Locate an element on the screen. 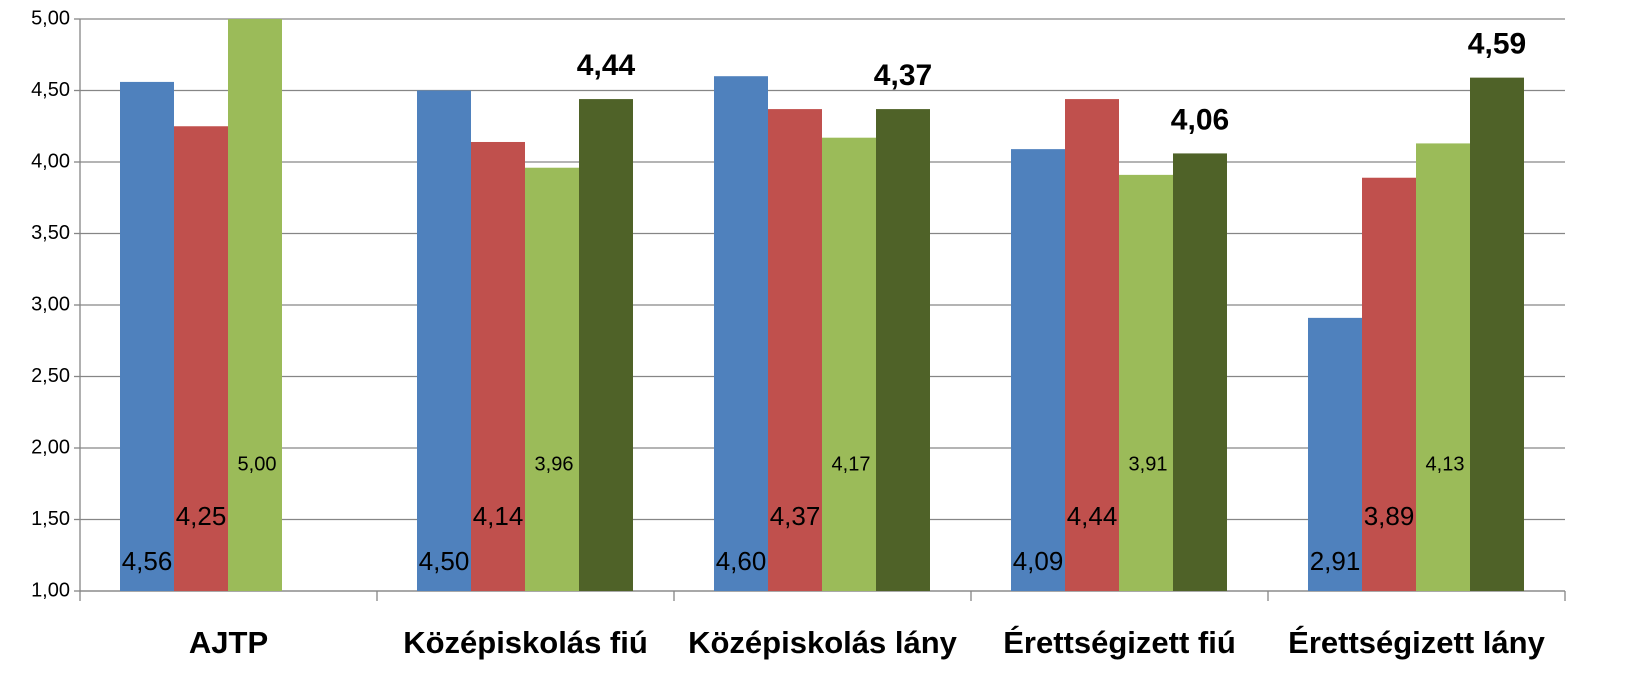 The image size is (1639, 693). y-tick-label: 1,50 is located at coordinates (50, 519).